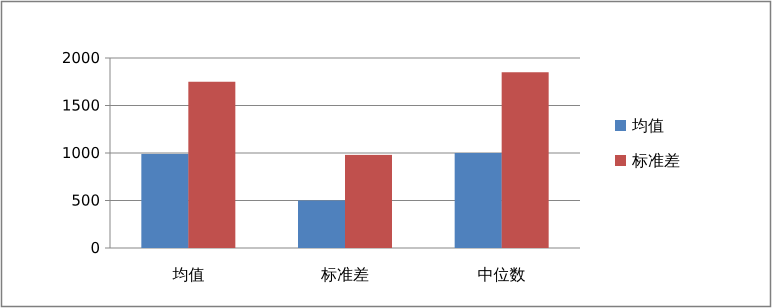 The width and height of the screenshot is (772, 308). I want to click on legend-label: 均值, so click(647, 125).